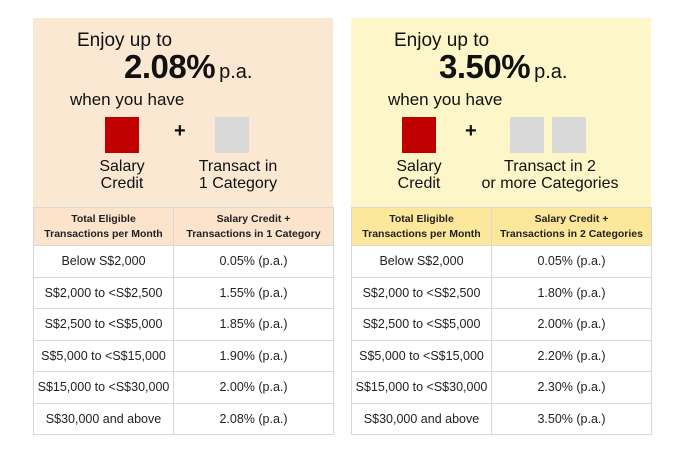  I want to click on table-row: S$30,000 and above 3.50% (p.a.), so click(501, 418).